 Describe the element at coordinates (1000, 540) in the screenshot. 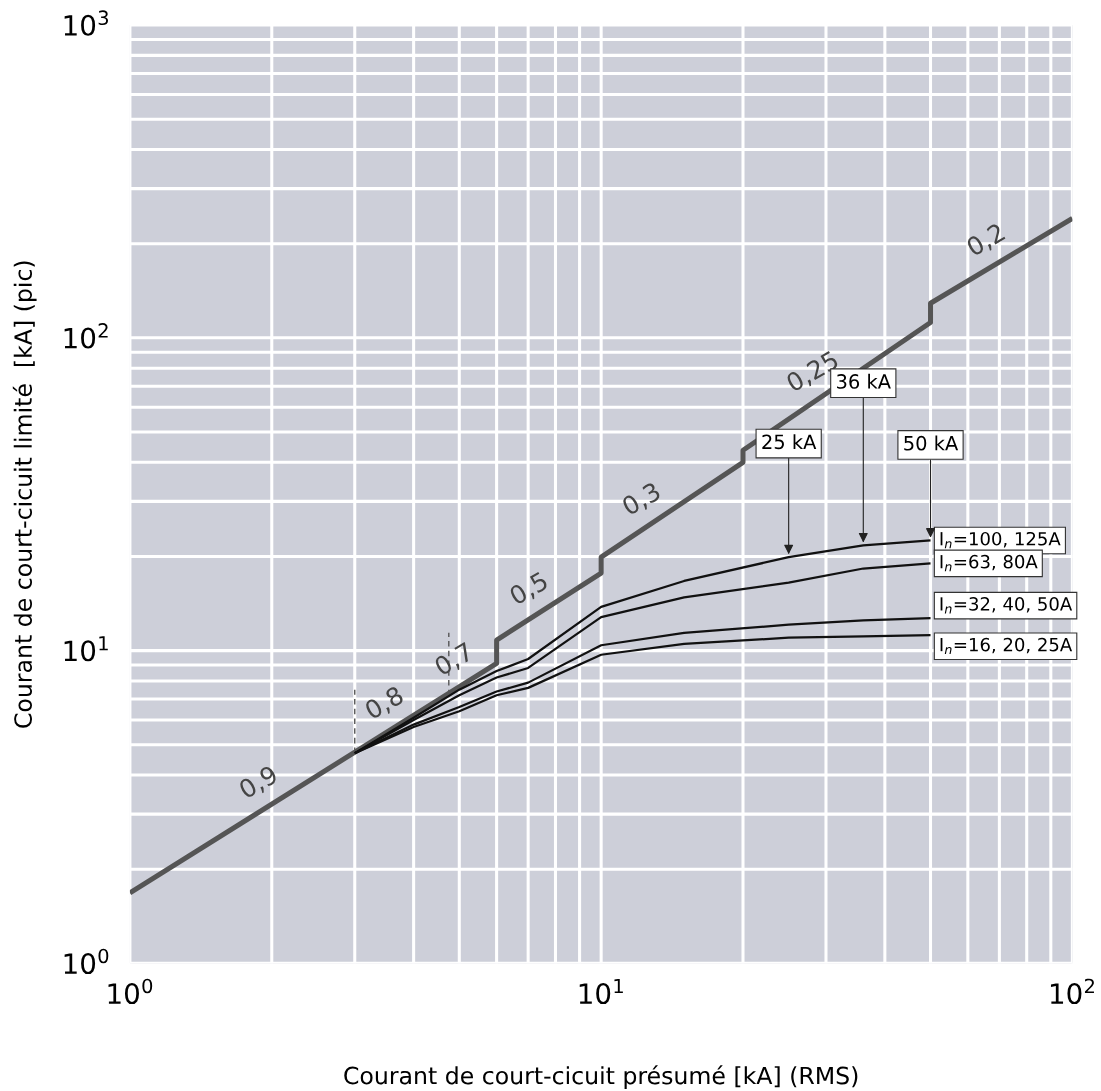

I see `series-label: I$_{n}$=100, 125A` at that location.